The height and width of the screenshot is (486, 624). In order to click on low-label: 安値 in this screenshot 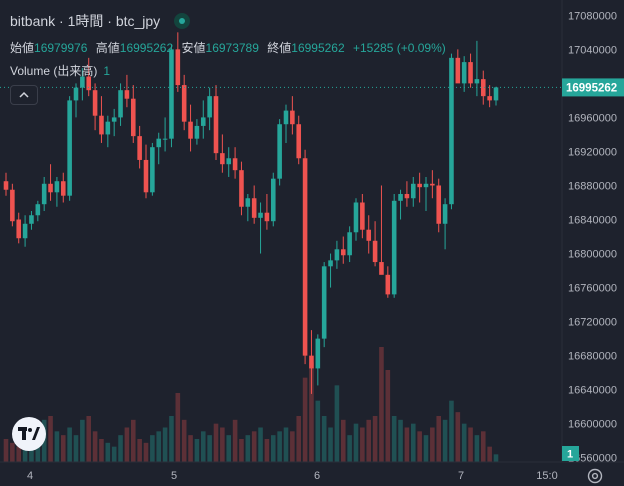, I will do `click(193, 48)`.